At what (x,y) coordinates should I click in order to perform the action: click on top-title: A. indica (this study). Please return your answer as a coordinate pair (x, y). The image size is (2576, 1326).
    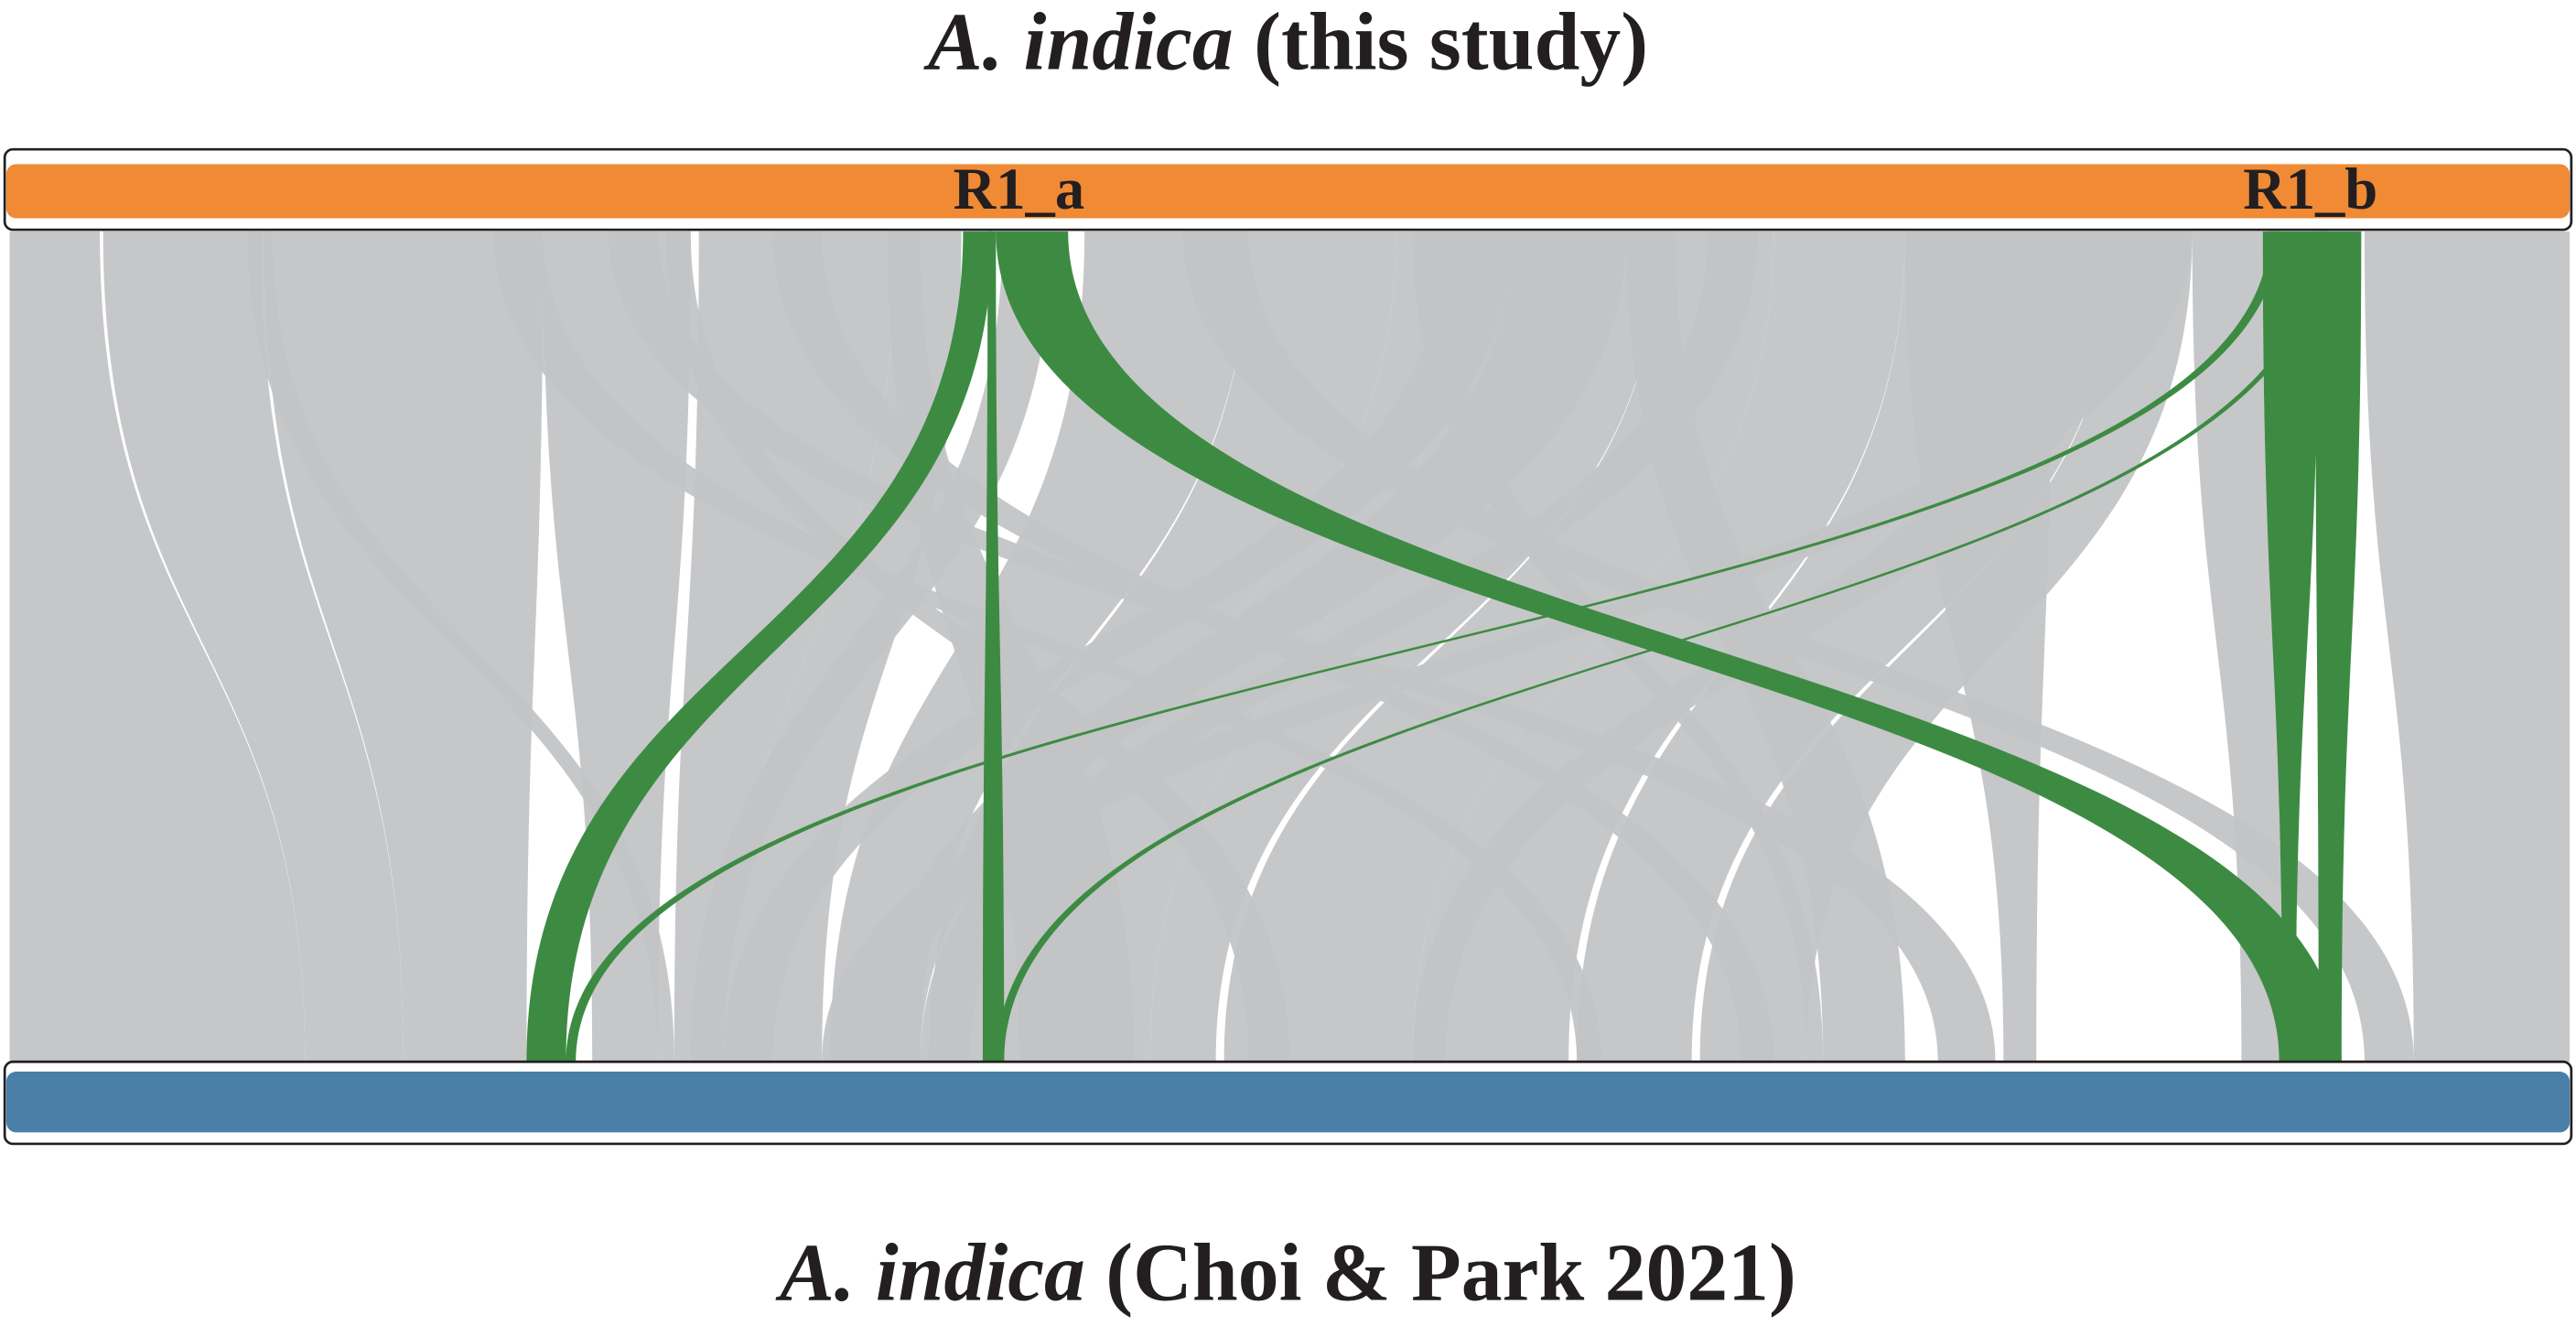
    Looking at the image, I should click on (1285, 43).